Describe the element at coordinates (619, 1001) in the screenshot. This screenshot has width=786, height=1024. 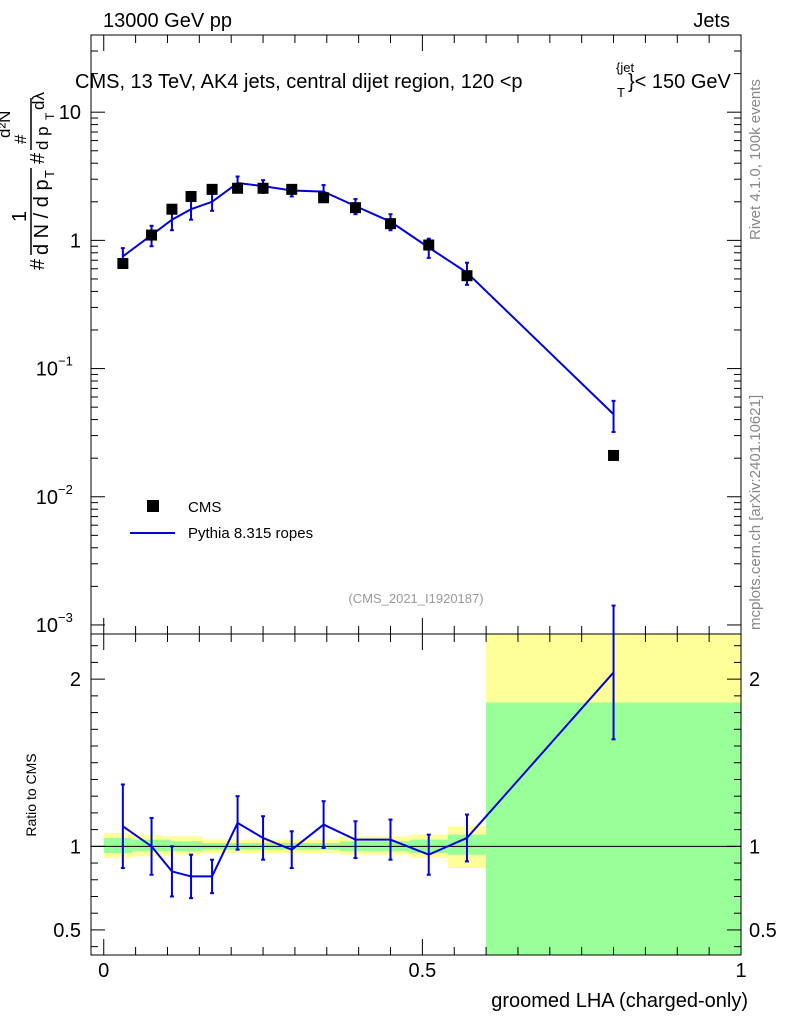
I see `x-axis-label: groomed LHA (charged-only)` at that location.